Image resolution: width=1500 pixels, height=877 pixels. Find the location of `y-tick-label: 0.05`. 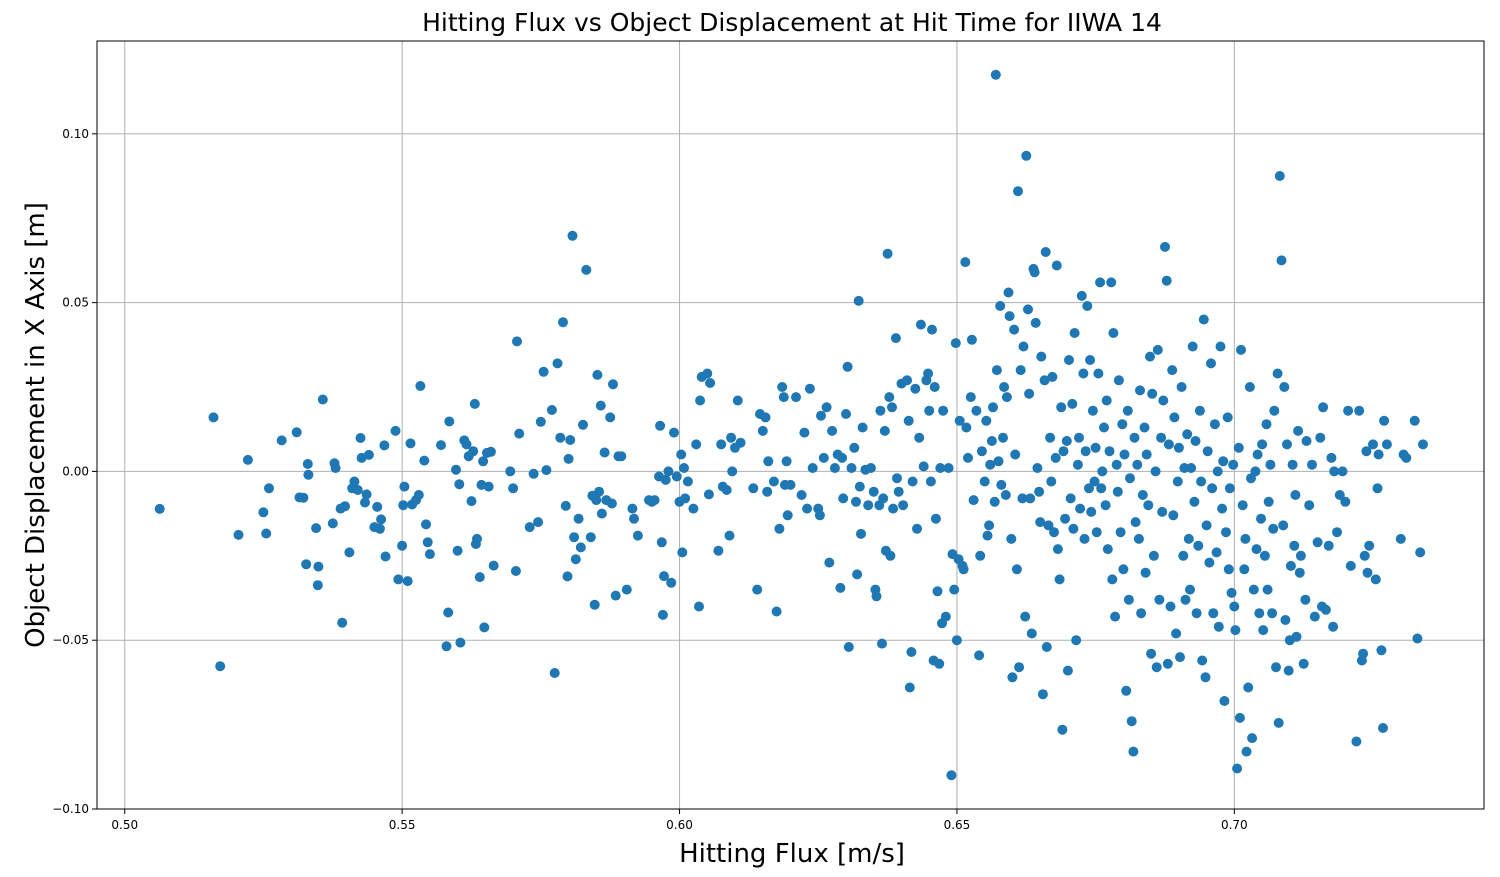

y-tick-label: 0.05 is located at coordinates (75, 303).